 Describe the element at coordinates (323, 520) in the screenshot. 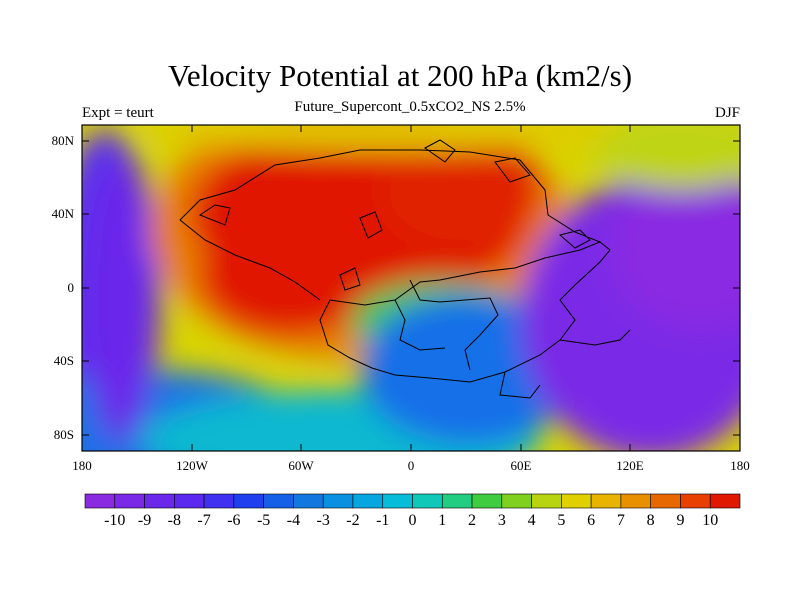

I see `colorbar-label: -3` at that location.